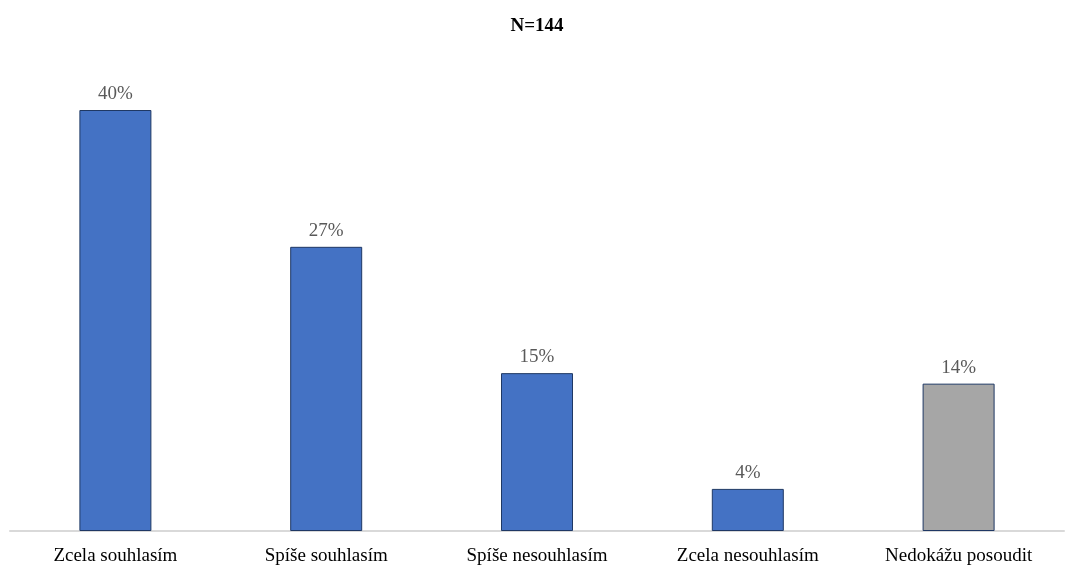 The width and height of the screenshot is (1074, 571). I want to click on x-tick-label: Spíše souhlasím, so click(326, 554).